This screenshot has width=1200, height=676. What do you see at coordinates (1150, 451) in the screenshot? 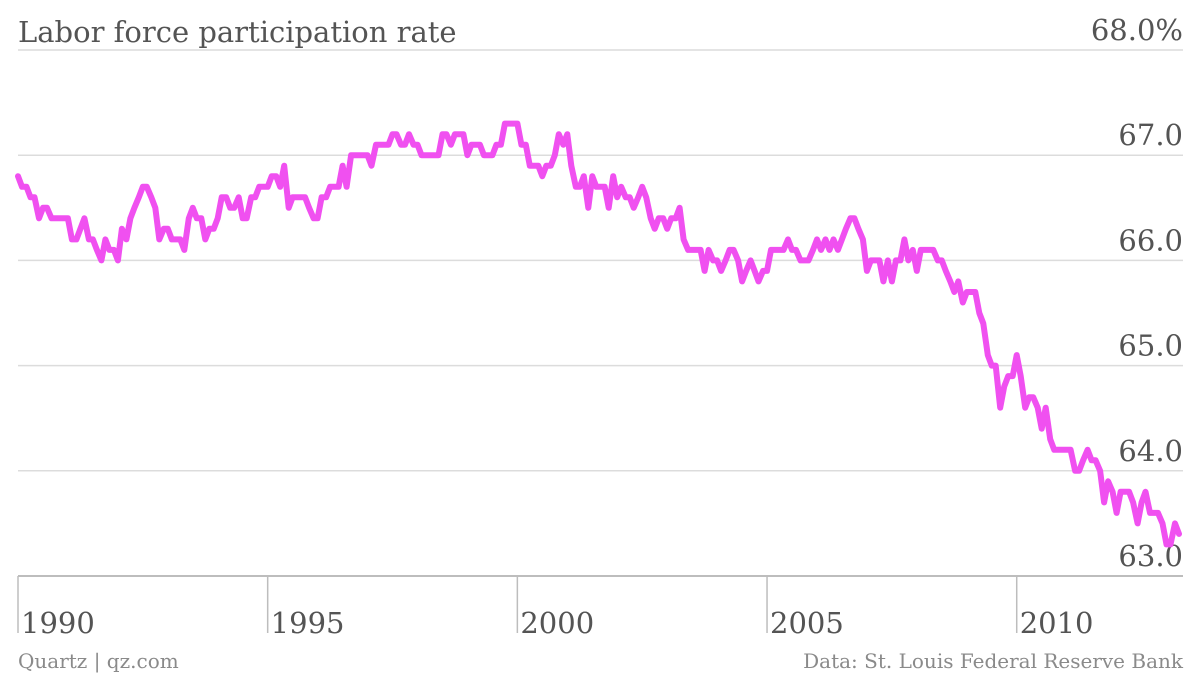
I see `y-tick-label: 64.0` at bounding box center [1150, 451].